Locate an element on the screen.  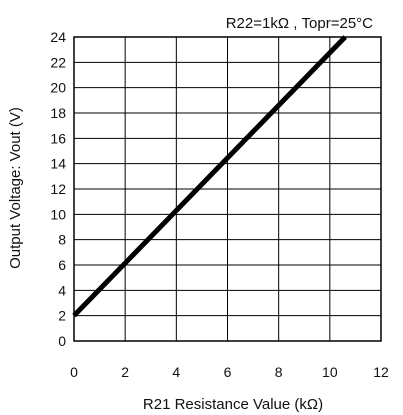
x-tick-label: 0 is located at coordinates (74, 372).